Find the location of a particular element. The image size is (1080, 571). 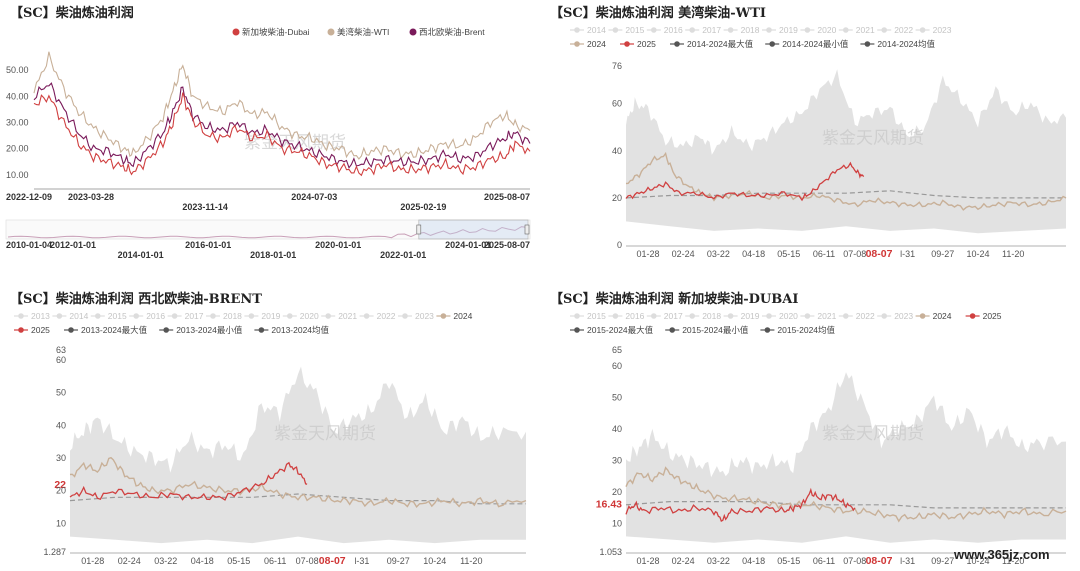

x-tick-label: 2025-02-19 is located at coordinates (423, 207).